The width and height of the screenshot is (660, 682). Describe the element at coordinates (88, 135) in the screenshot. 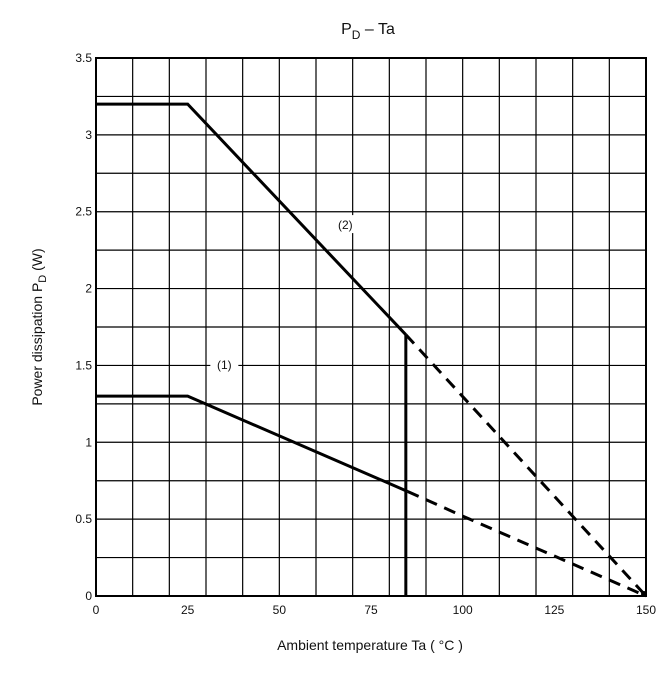

I see `y-tick-label: 3` at that location.